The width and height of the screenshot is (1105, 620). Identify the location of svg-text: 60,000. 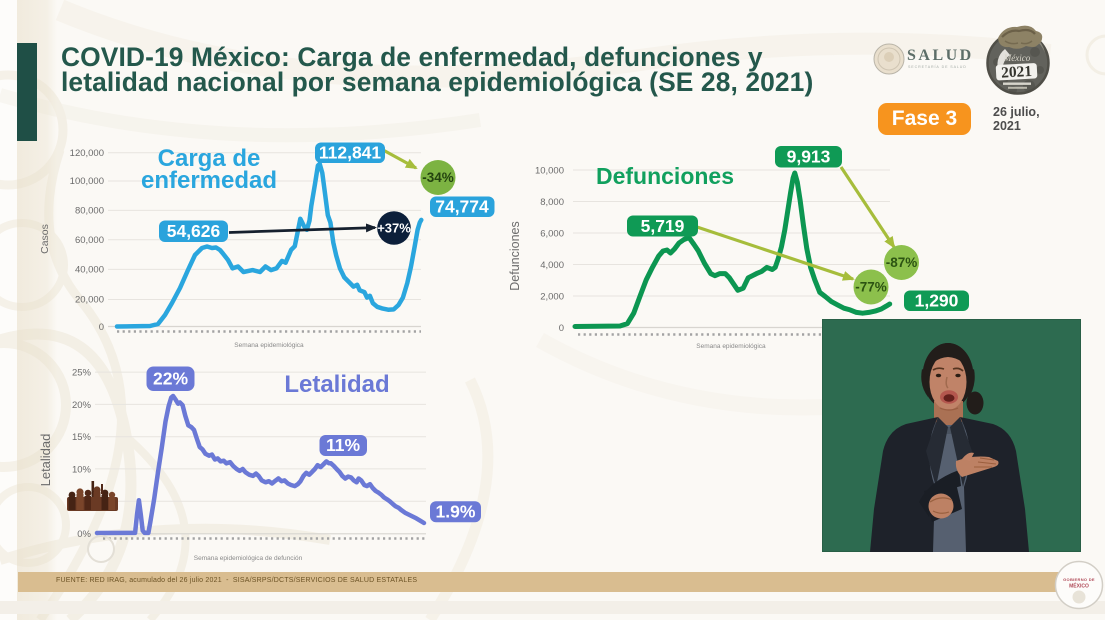
(89, 240).